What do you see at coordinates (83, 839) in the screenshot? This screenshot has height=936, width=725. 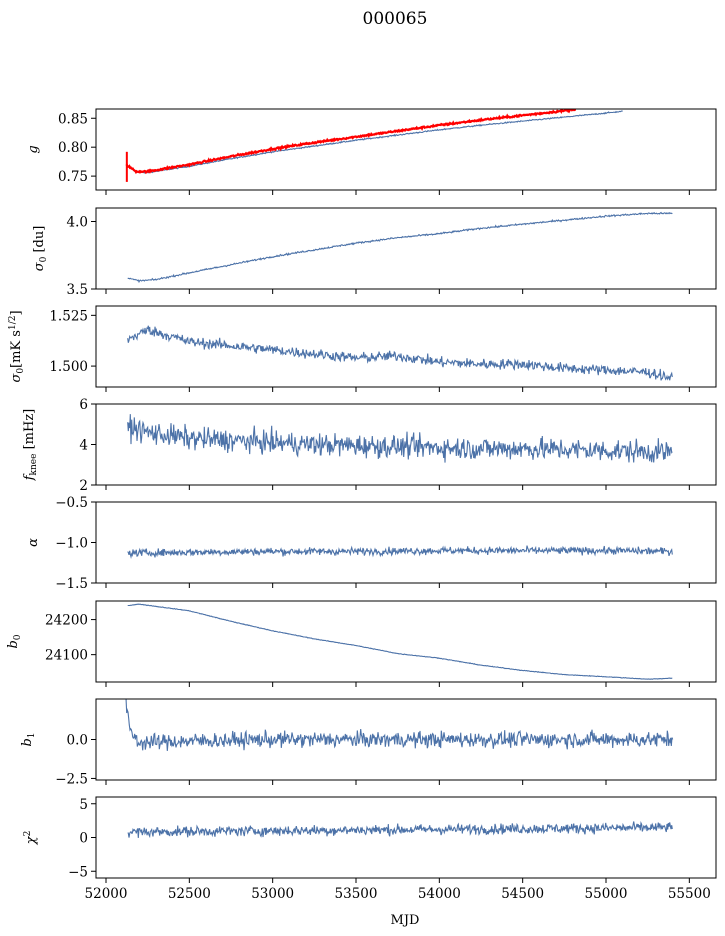 I see `panel-7-ytick-label-1: 0` at bounding box center [83, 839].